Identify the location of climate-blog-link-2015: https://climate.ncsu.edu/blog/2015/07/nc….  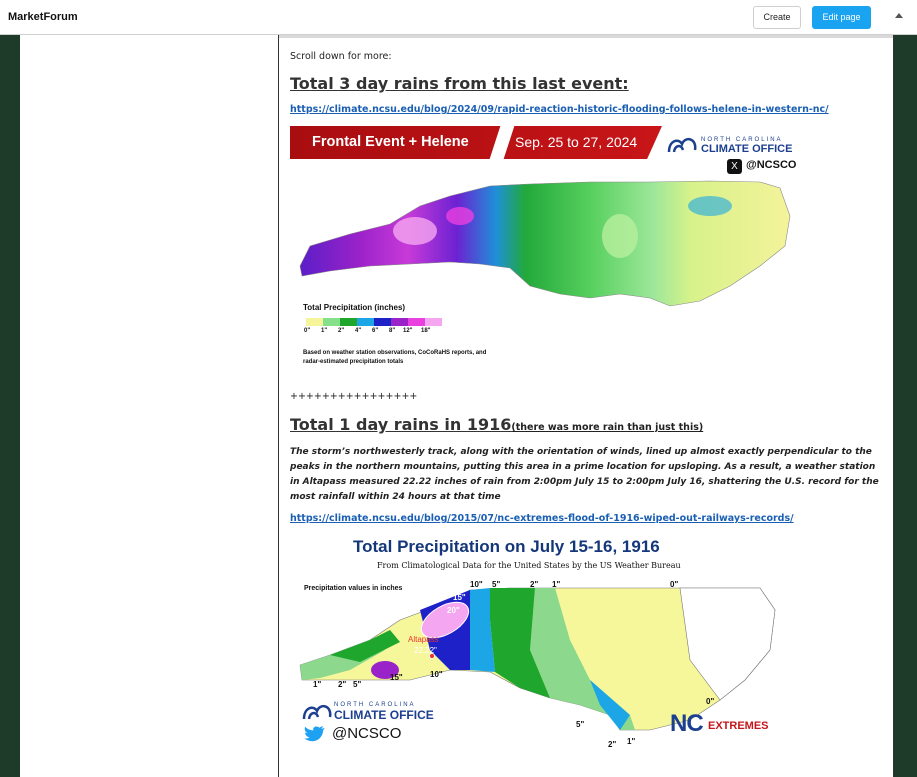
(542, 518).